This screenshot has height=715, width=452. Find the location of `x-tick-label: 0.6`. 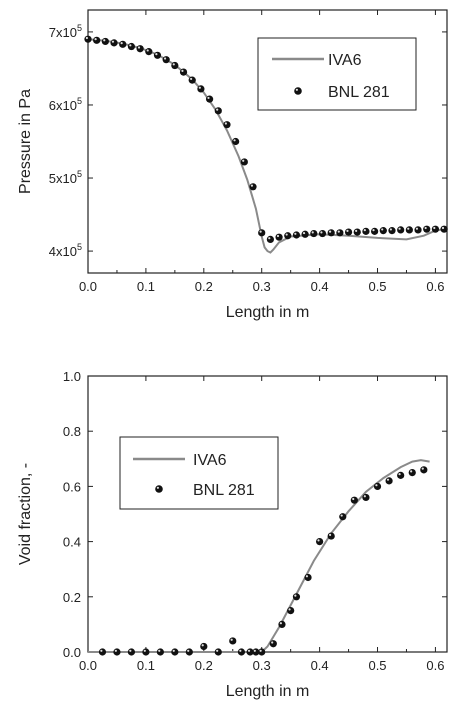

x-tick-label: 0.6 is located at coordinates (435, 286).